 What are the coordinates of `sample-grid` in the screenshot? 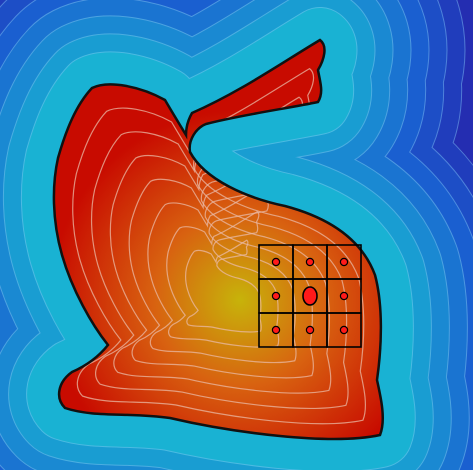 It's located at (310, 296).